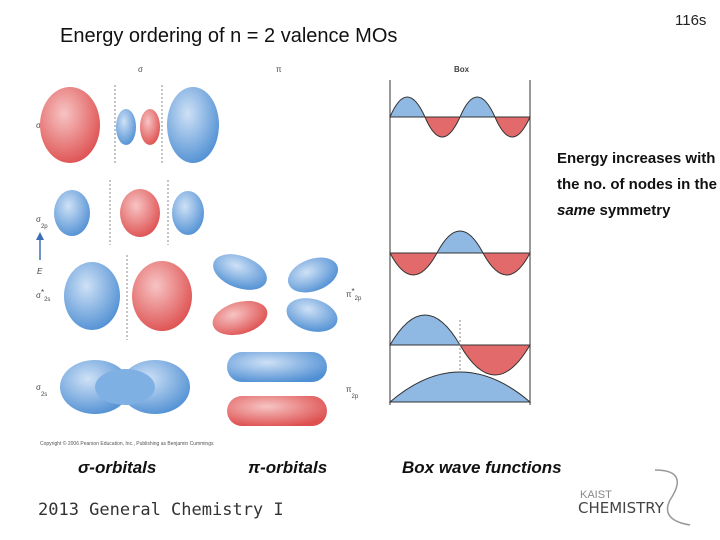 This screenshot has width=720, height=540. Describe the element at coordinates (279, 69) in the screenshot. I see `col-label: π` at that location.